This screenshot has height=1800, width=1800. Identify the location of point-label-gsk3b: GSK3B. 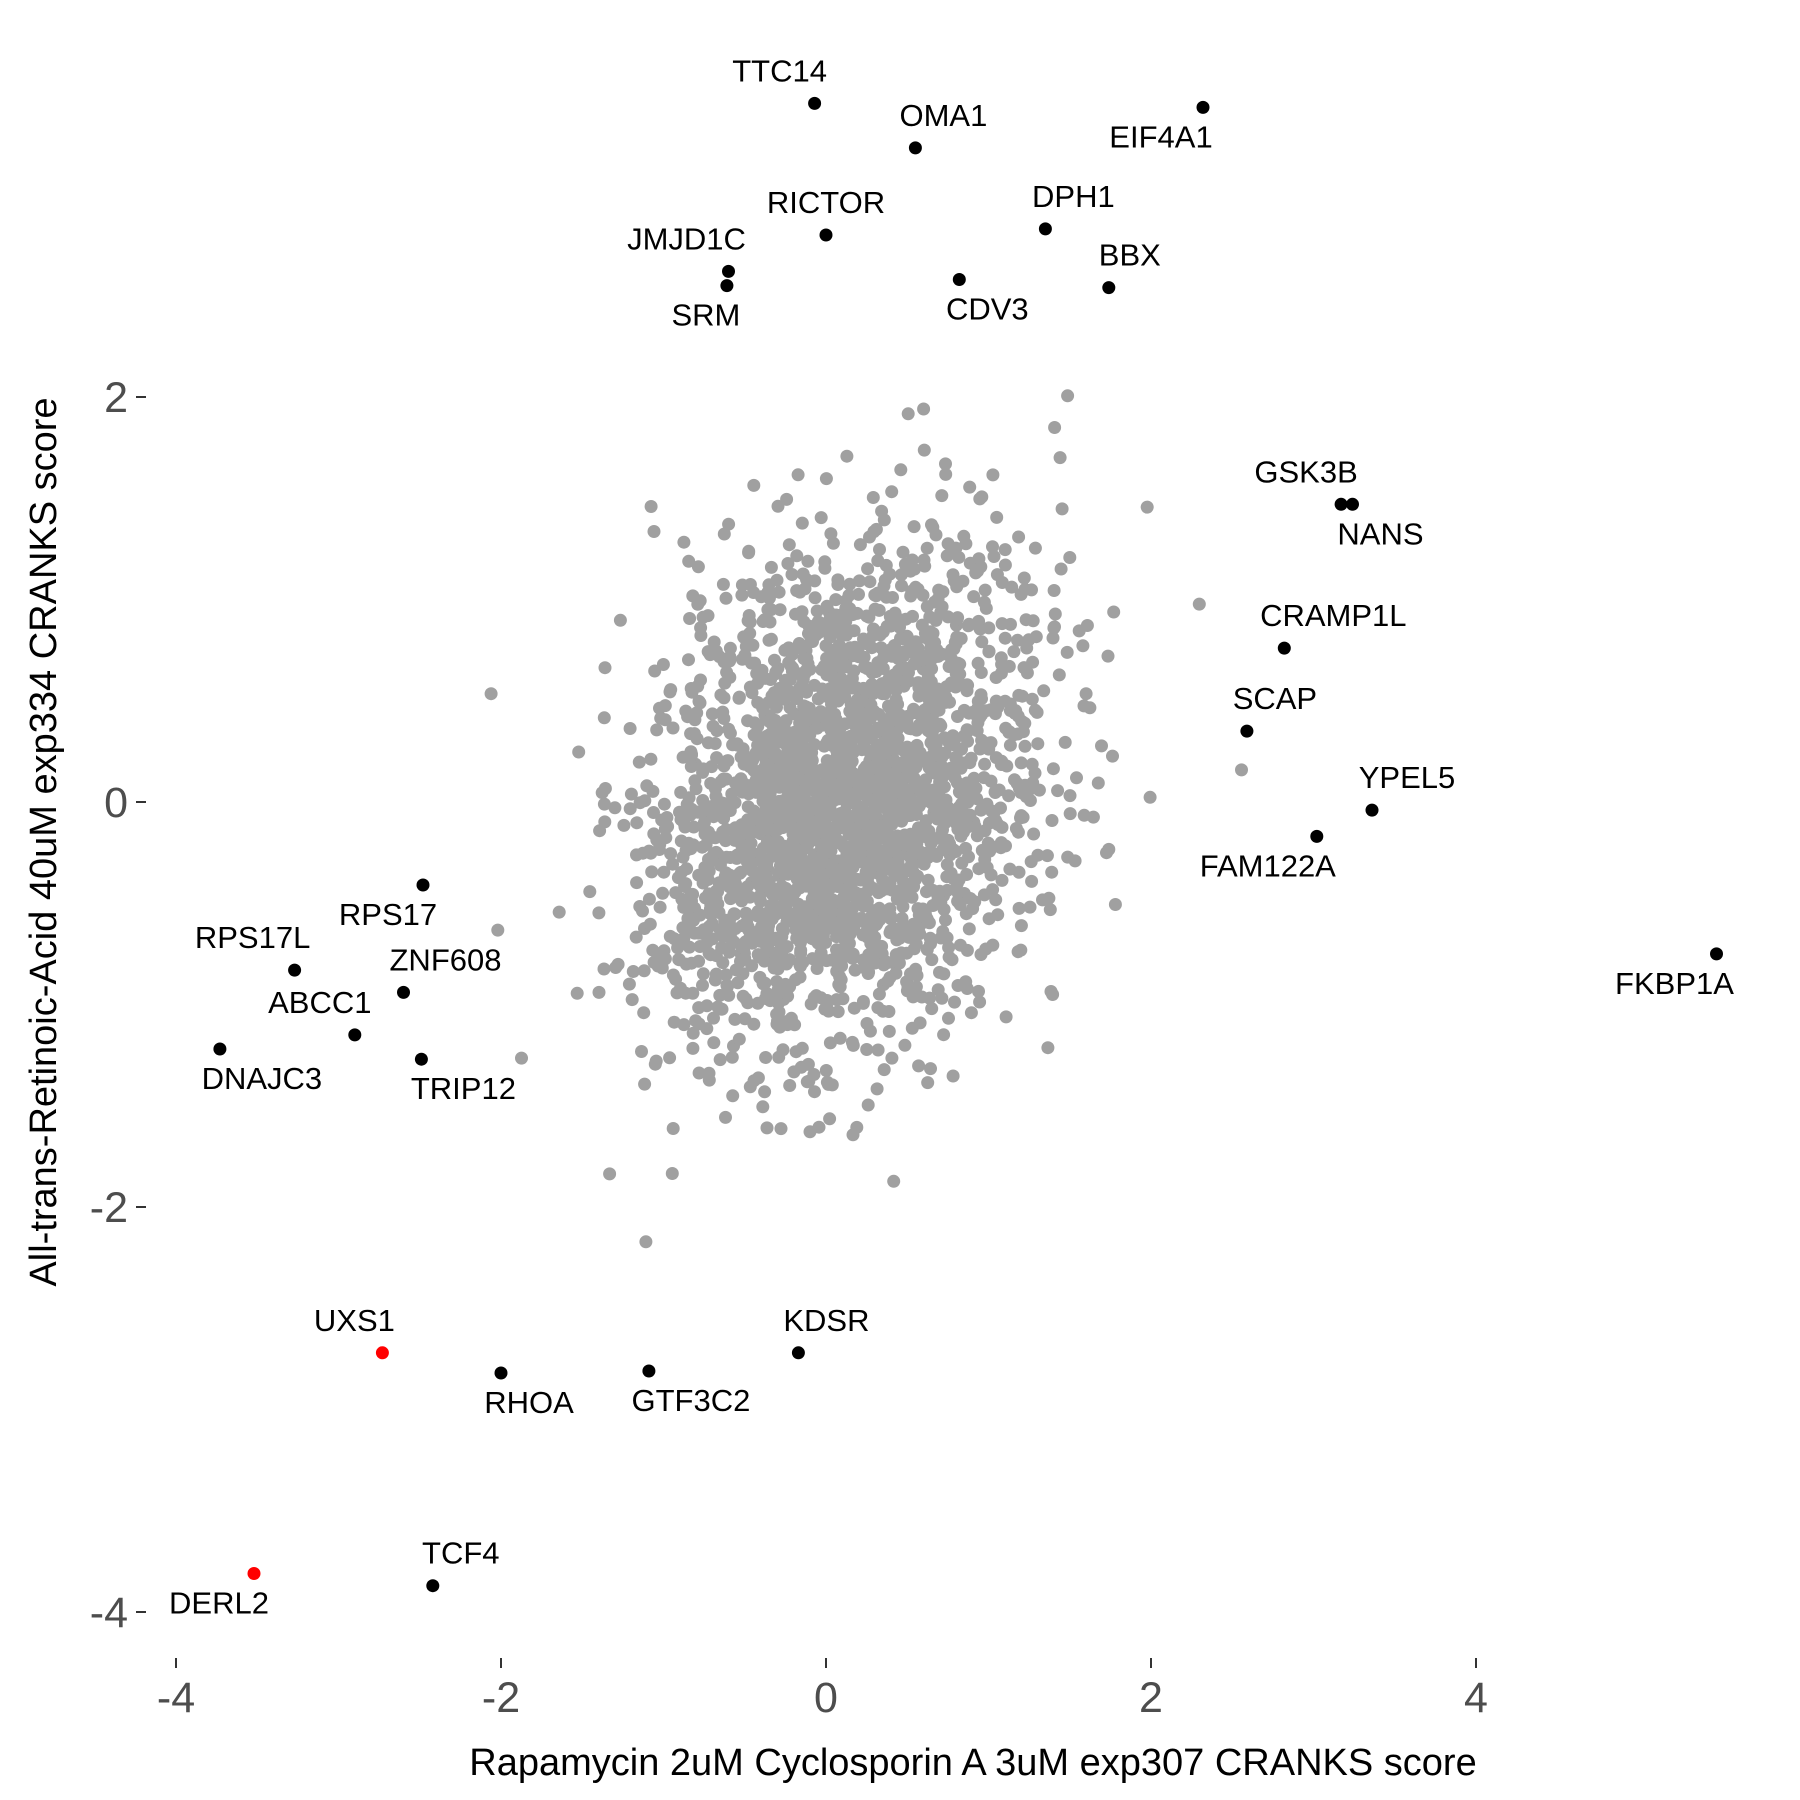
(1305, 471).